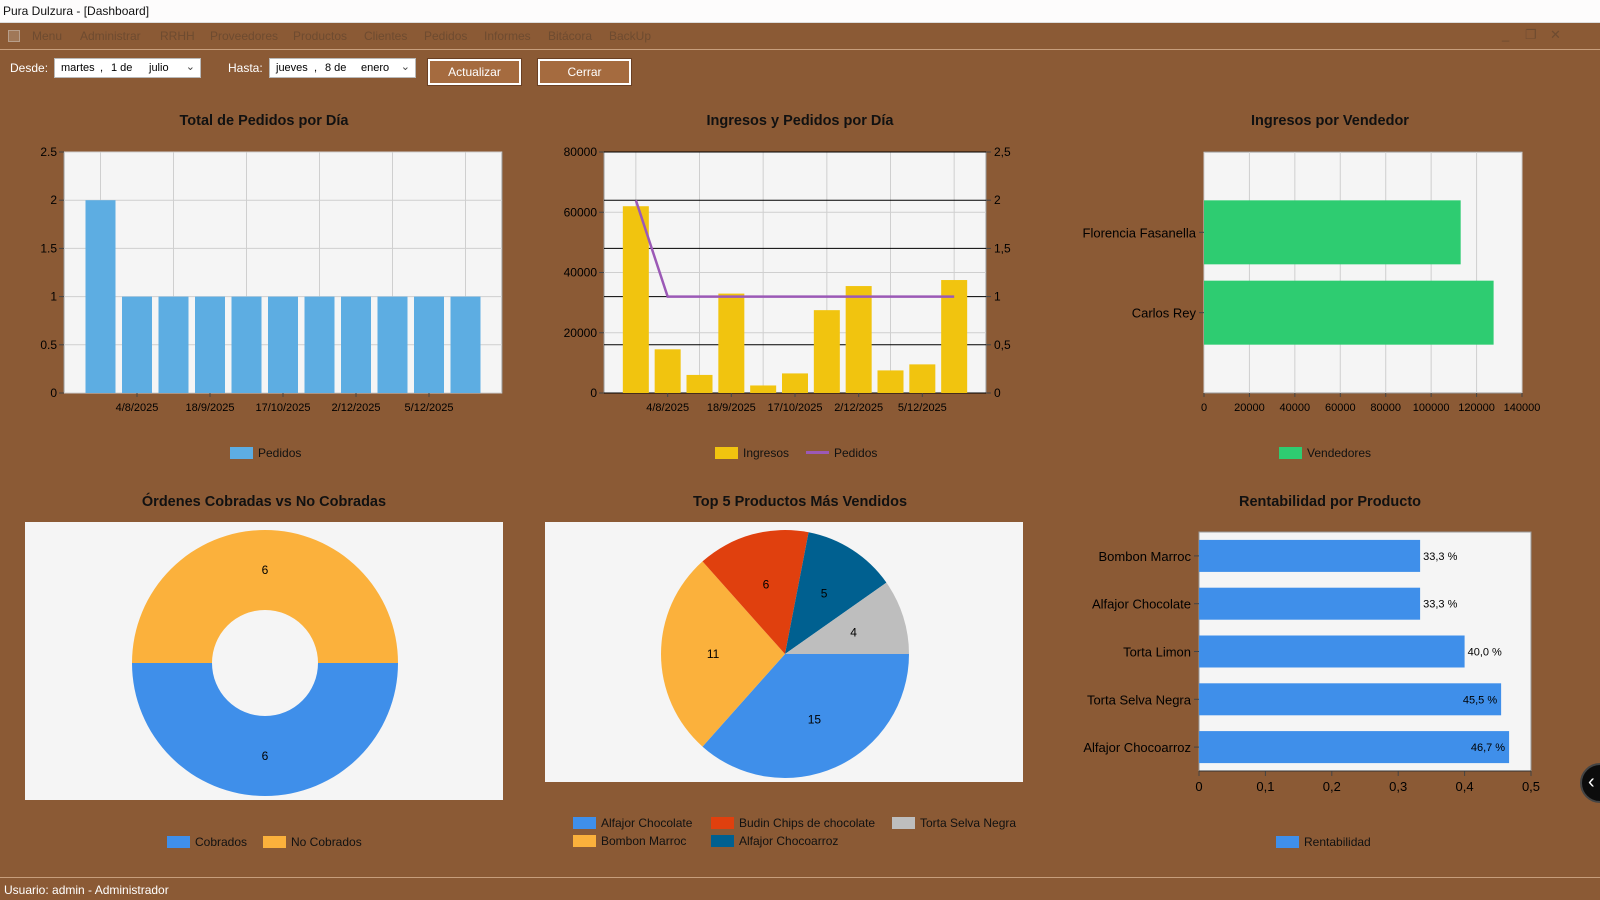  Describe the element at coordinates (137, 408) in the screenshot. I see `x-tick-label: 4/8/2025` at that location.